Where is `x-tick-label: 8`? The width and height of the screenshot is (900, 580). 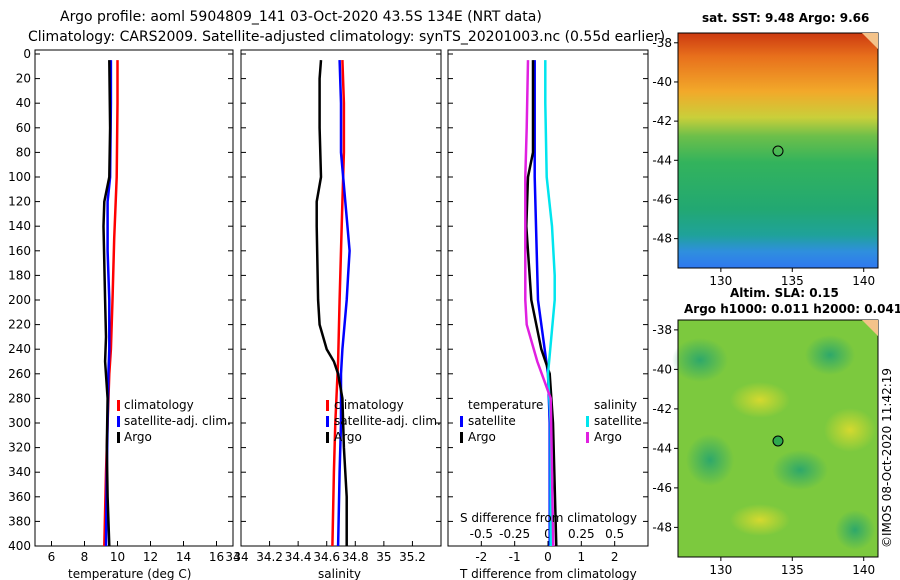
x-tick-label: 8 is located at coordinates (85, 557).